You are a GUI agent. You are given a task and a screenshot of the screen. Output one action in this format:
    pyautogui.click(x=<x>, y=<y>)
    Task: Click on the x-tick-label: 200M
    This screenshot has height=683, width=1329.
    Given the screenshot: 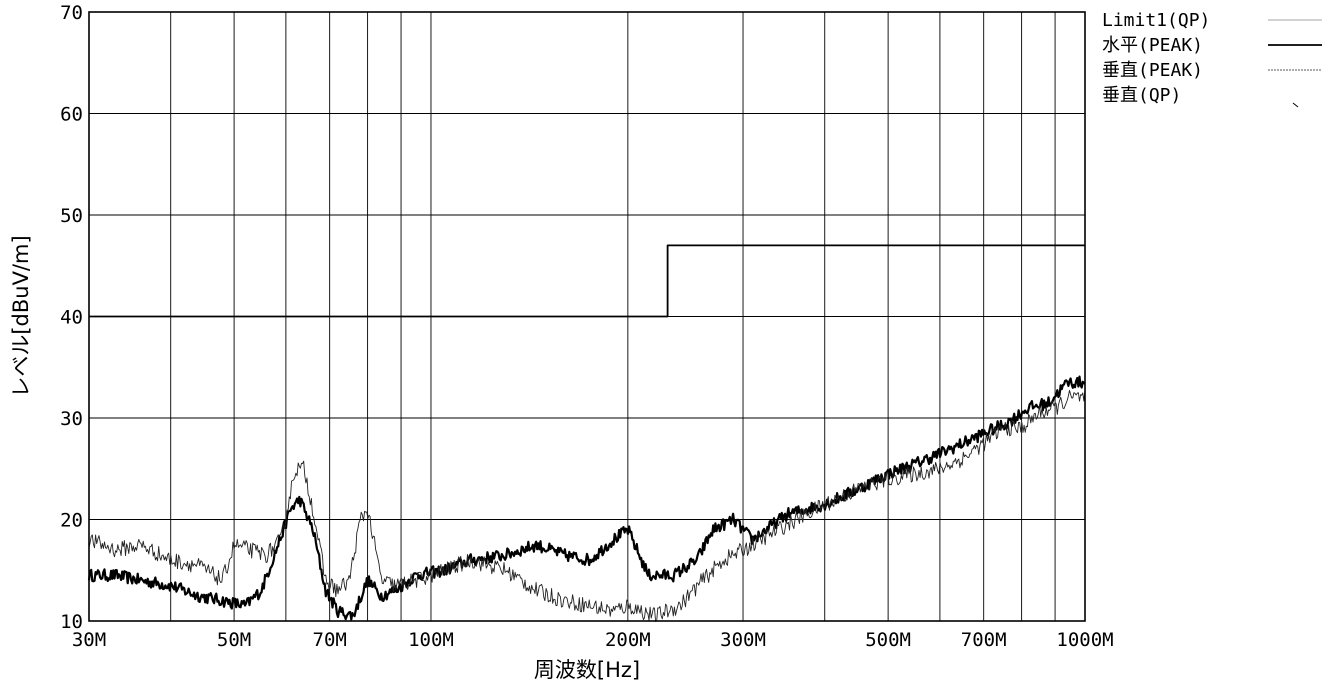 What is the action you would take?
    pyautogui.click(x=628, y=640)
    